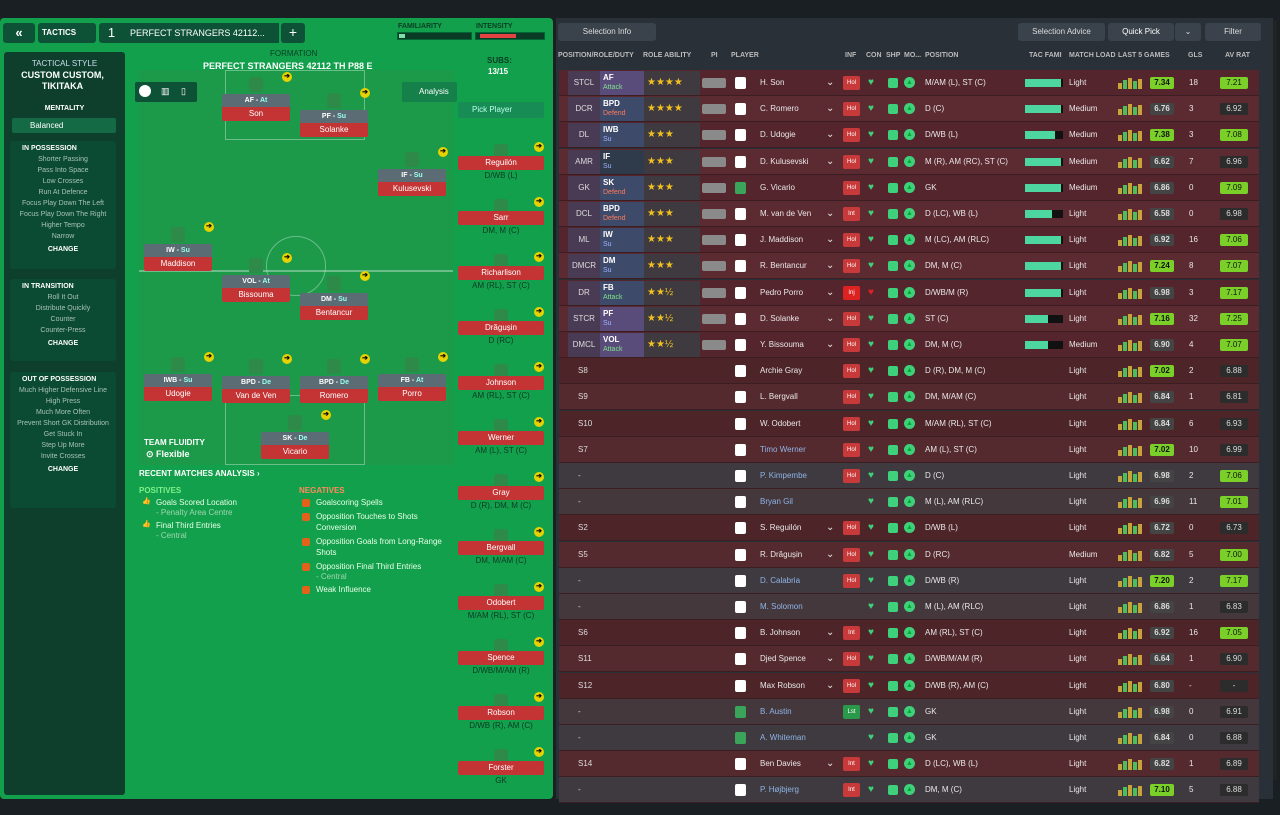  Describe the element at coordinates (622, 83) in the screenshot. I see `role-duty: AF Attack` at that location.